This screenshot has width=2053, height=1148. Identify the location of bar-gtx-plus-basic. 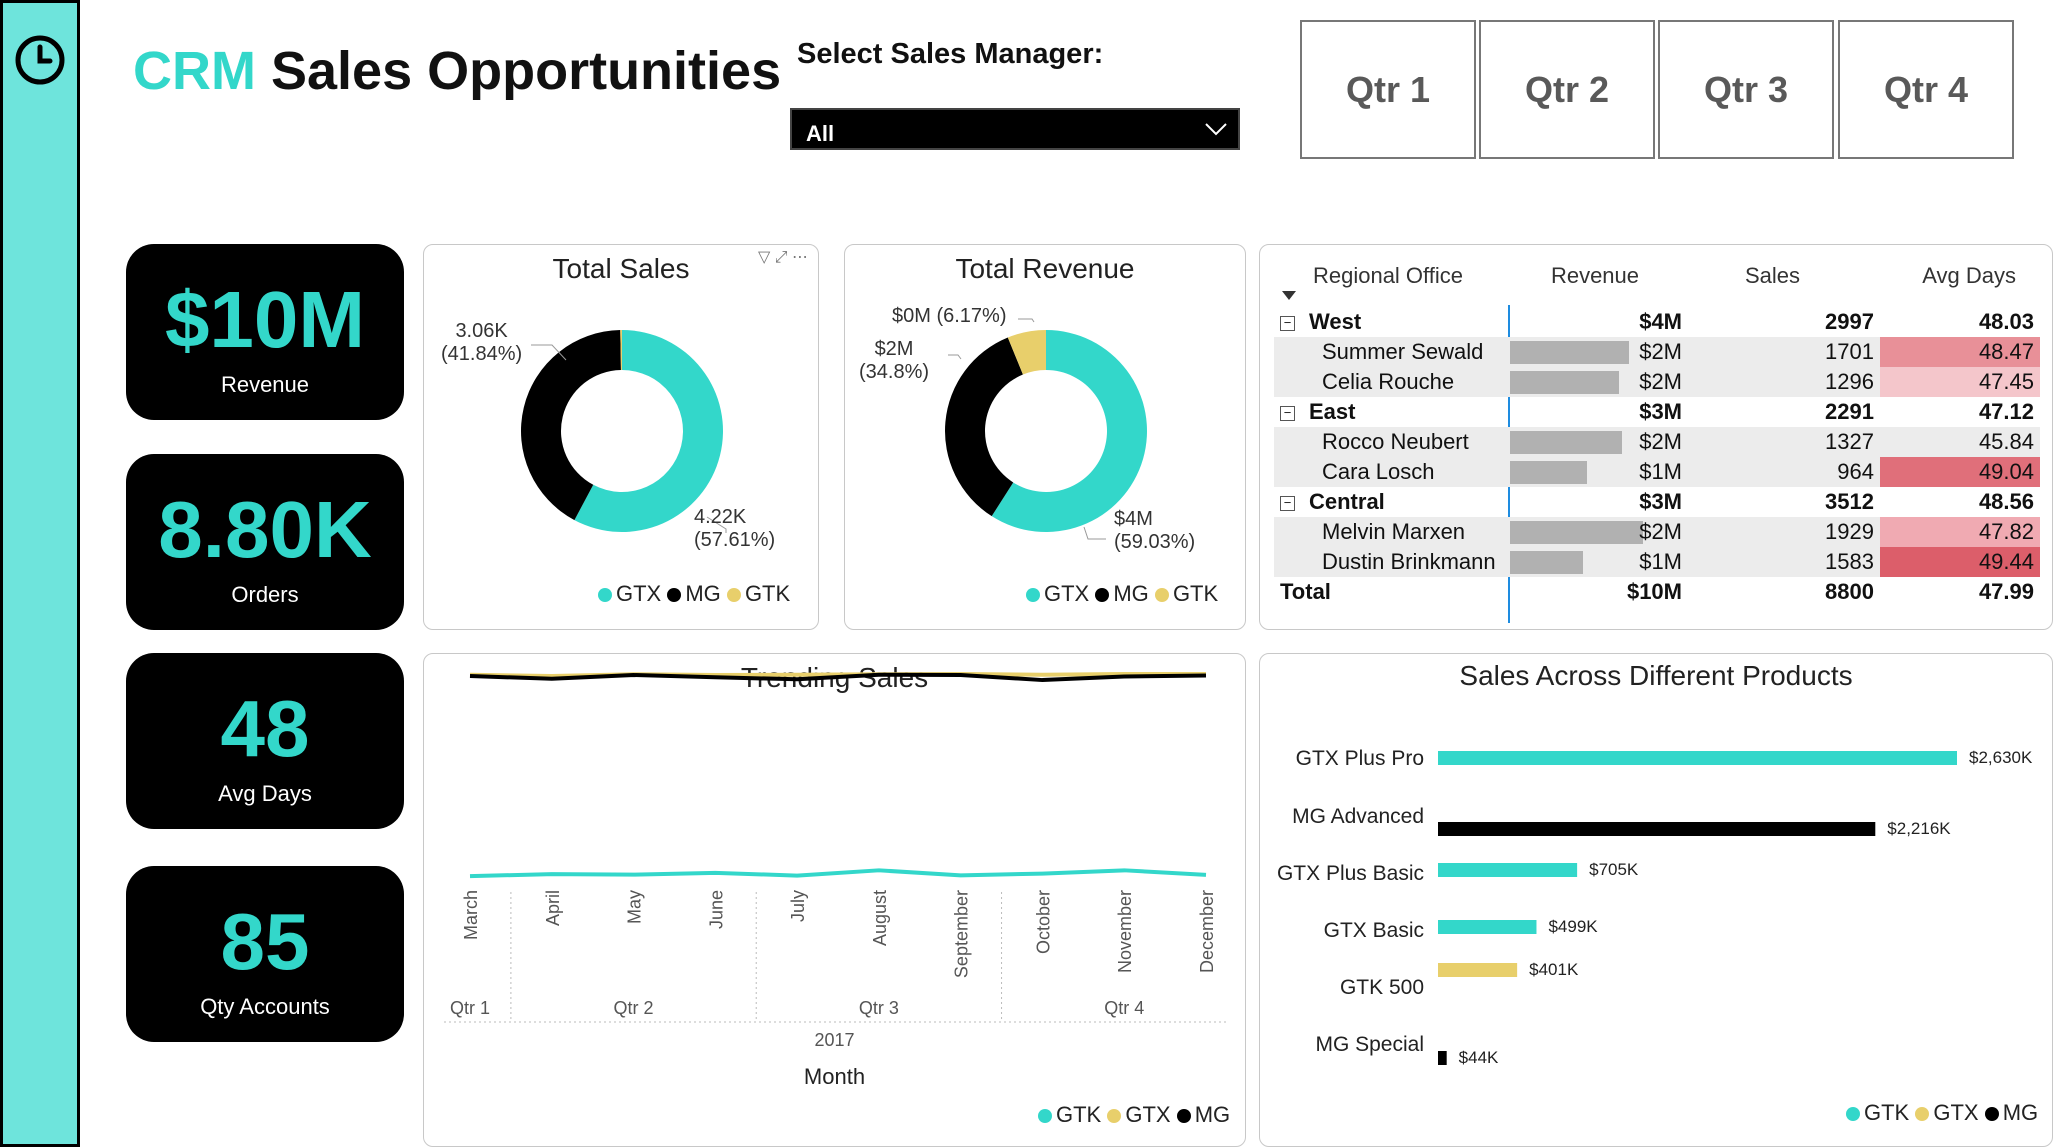
(1508, 870).